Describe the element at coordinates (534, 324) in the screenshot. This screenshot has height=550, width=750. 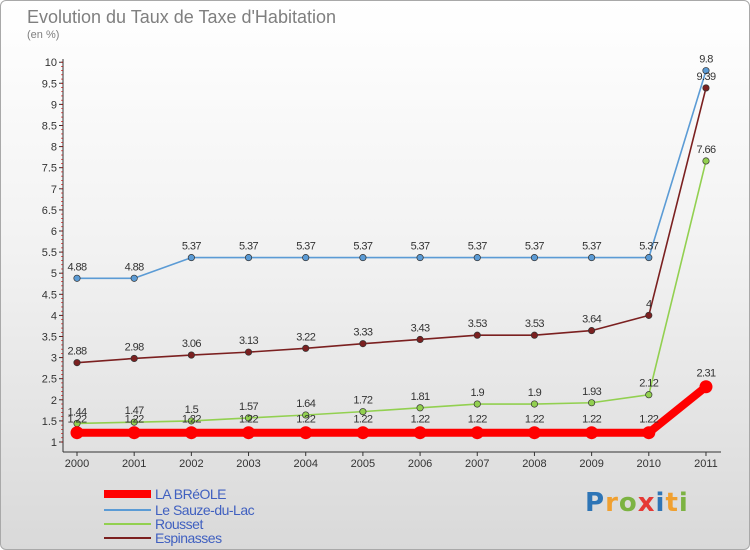
I see `data-label: 3.53` at that location.